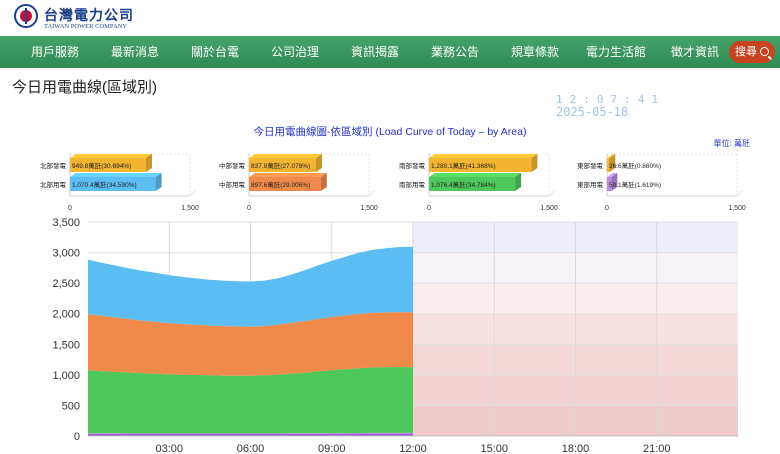  I want to click on brand-name-cn: 台灣電力公司, so click(89, 16).